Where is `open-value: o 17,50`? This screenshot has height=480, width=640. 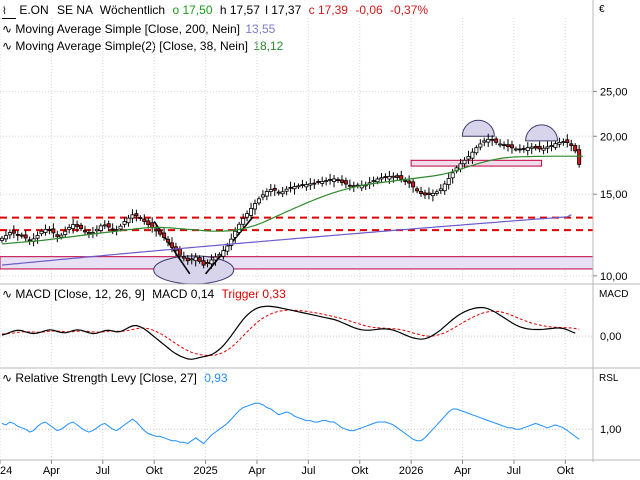
open-value: o 17,50 is located at coordinates (192, 10).